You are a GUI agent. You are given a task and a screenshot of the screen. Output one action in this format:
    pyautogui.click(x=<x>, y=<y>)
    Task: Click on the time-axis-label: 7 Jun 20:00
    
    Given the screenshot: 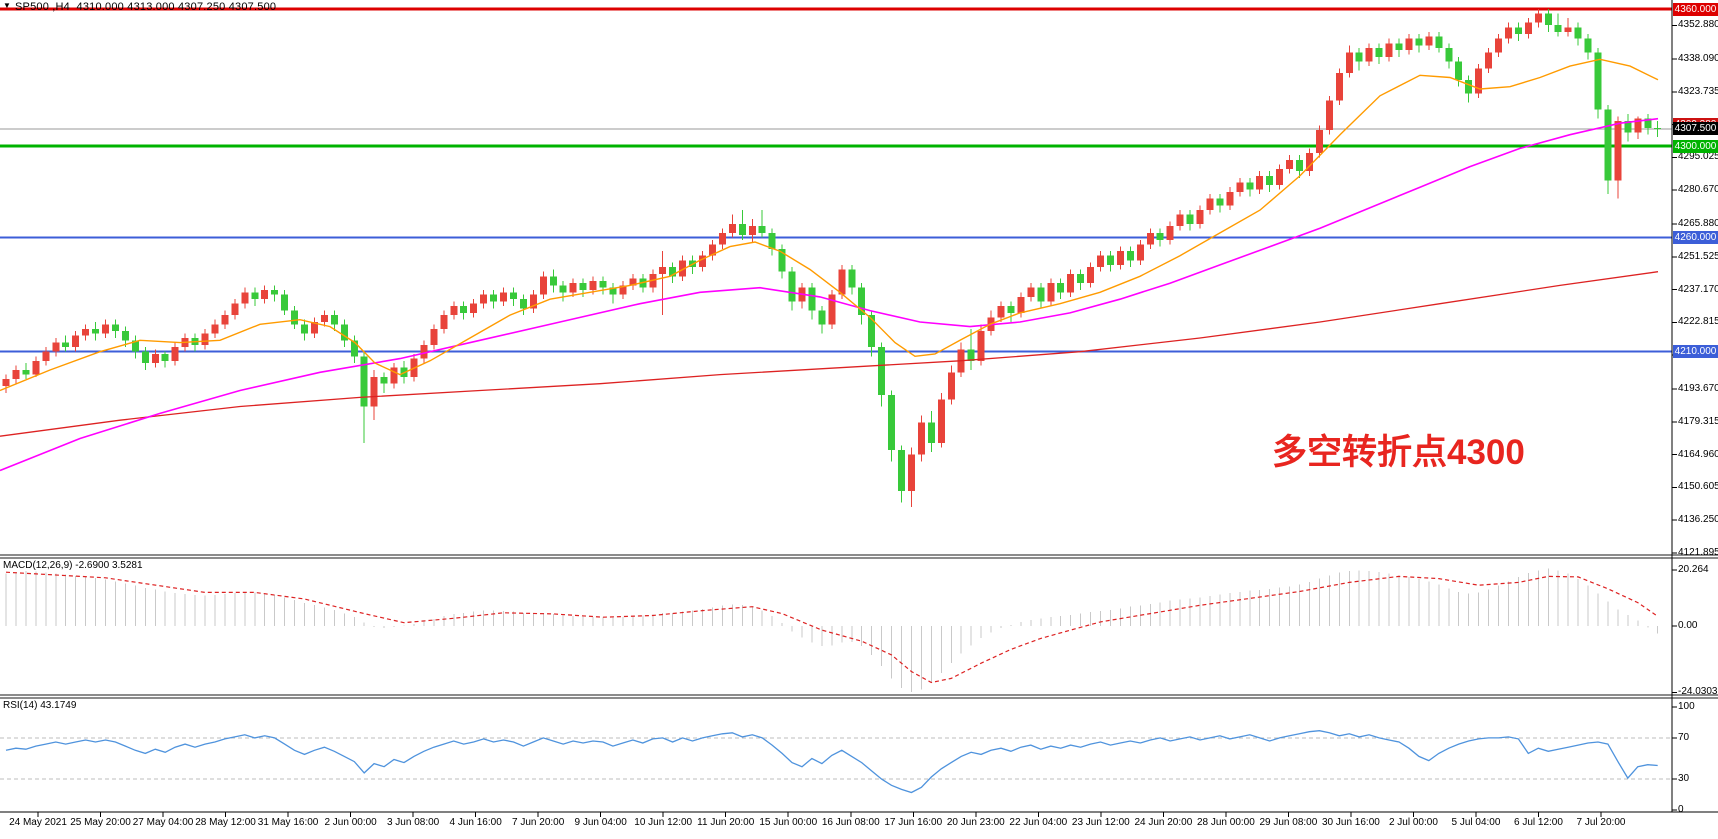 What is the action you would take?
    pyautogui.click(x=538, y=822)
    